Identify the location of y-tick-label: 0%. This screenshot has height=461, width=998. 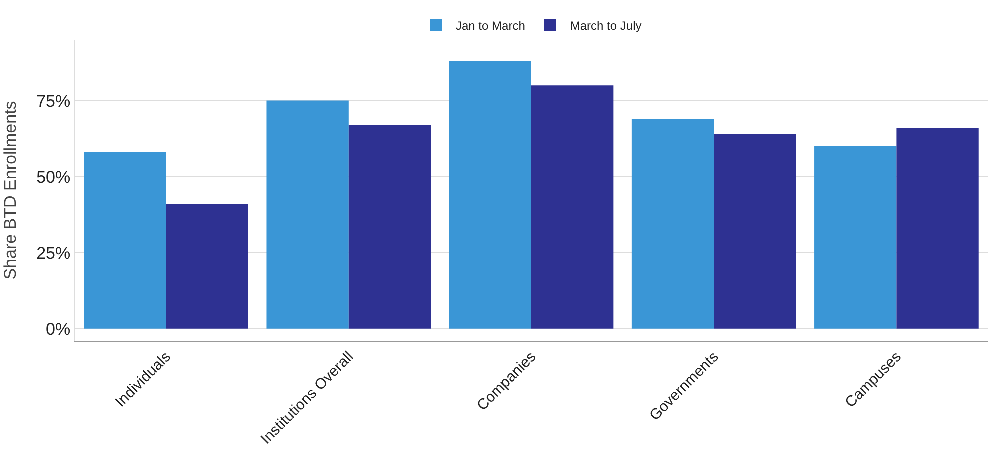
(58, 329).